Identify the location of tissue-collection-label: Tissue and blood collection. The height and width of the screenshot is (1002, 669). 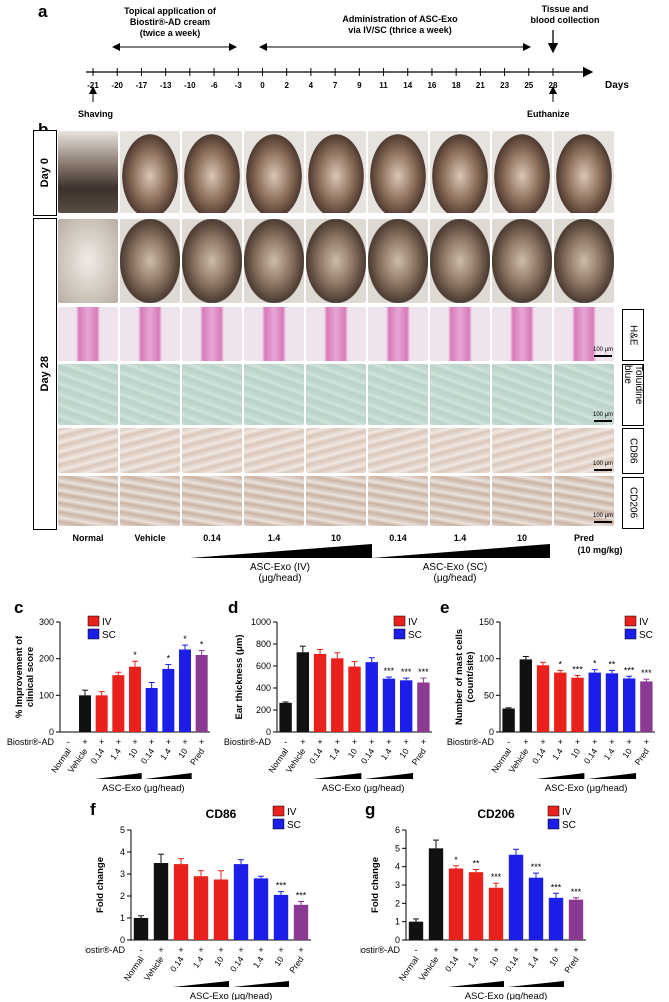
(565, 15).